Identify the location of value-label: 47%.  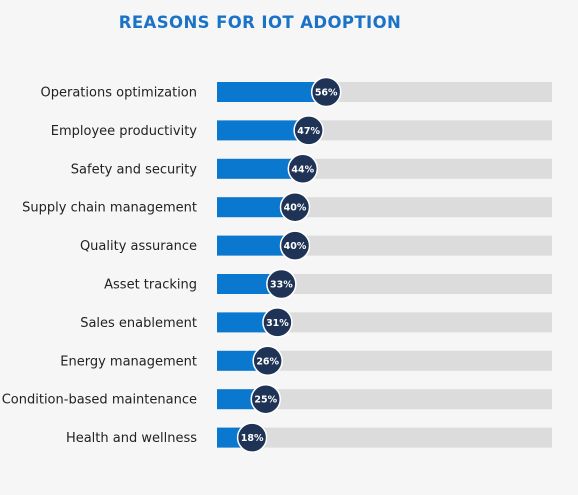
(308, 131).